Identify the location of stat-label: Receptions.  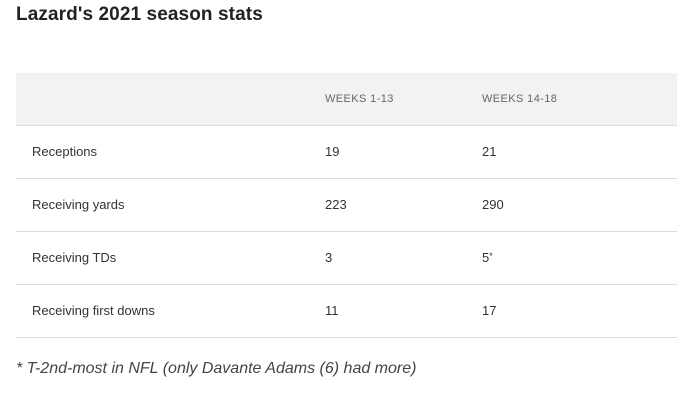
(65, 151).